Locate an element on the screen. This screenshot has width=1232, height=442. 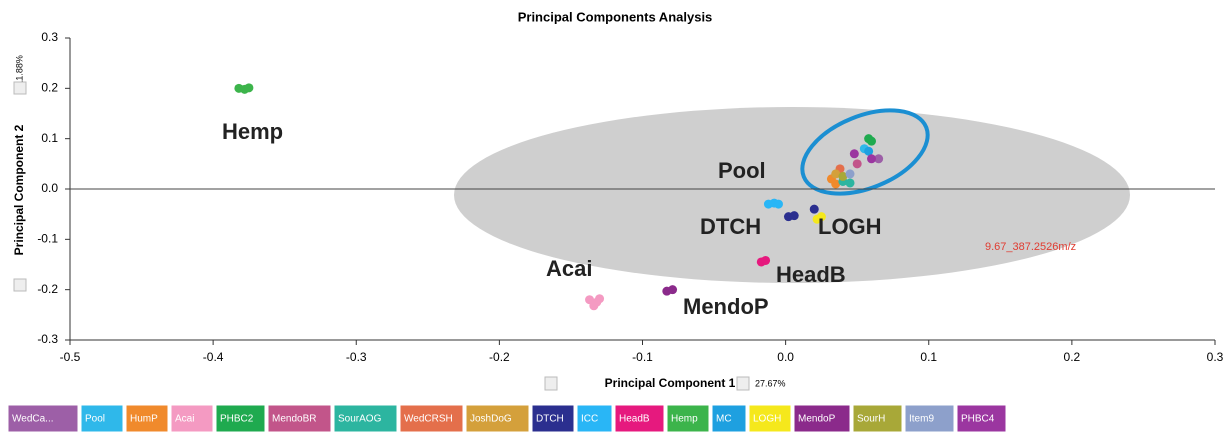
legend-label: SourH is located at coordinates (871, 419).